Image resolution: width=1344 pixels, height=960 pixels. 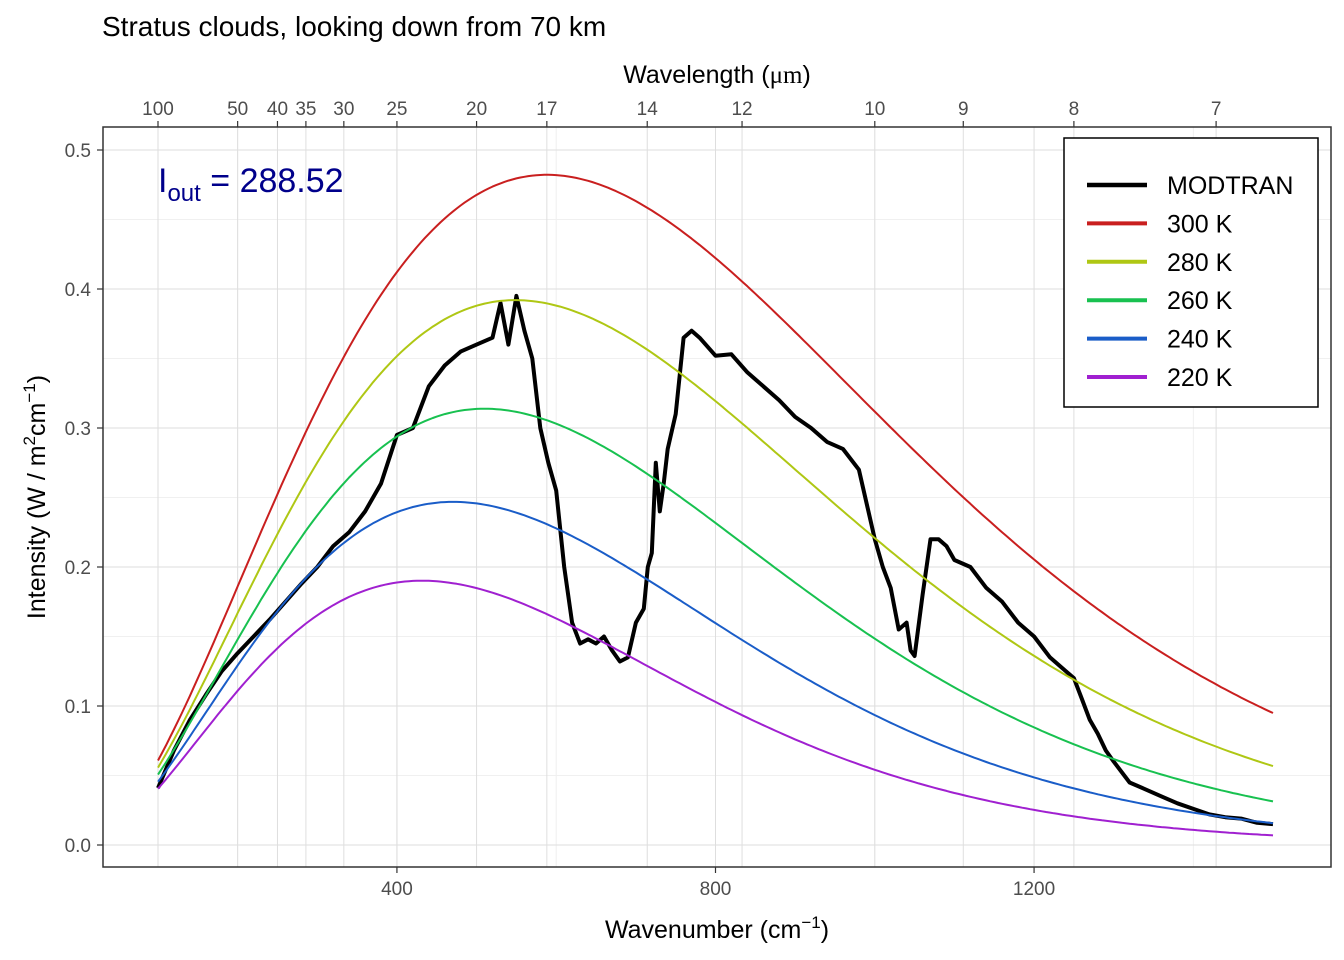 What do you see at coordinates (37, 532) in the screenshot?
I see `y-axis-label: Intensity (W / m` at bounding box center [37, 532].